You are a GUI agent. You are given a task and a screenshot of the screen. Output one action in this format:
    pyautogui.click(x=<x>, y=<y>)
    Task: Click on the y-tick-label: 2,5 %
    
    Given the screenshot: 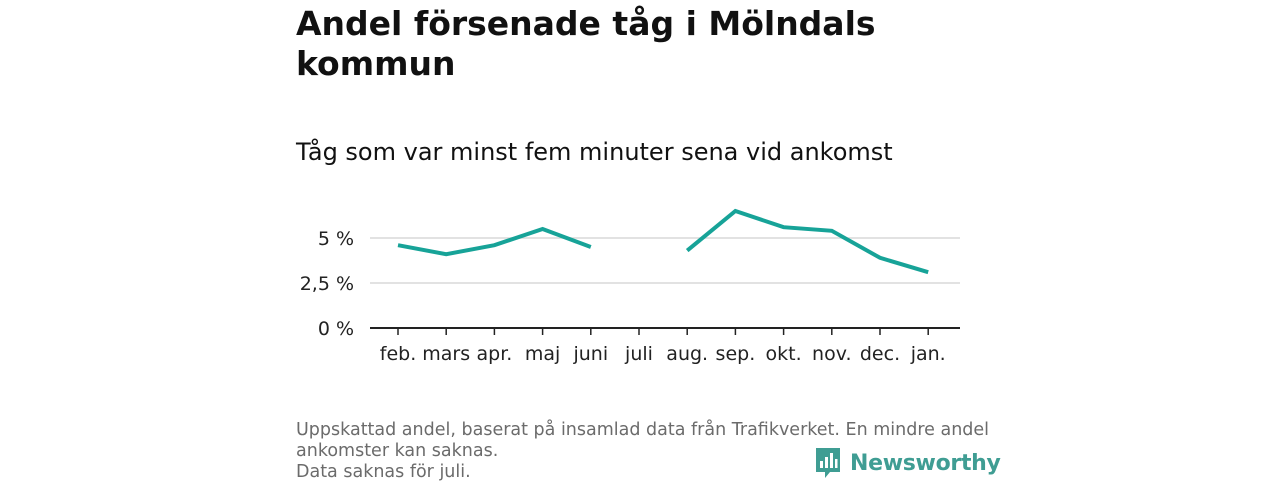 What is the action you would take?
    pyautogui.click(x=327, y=284)
    